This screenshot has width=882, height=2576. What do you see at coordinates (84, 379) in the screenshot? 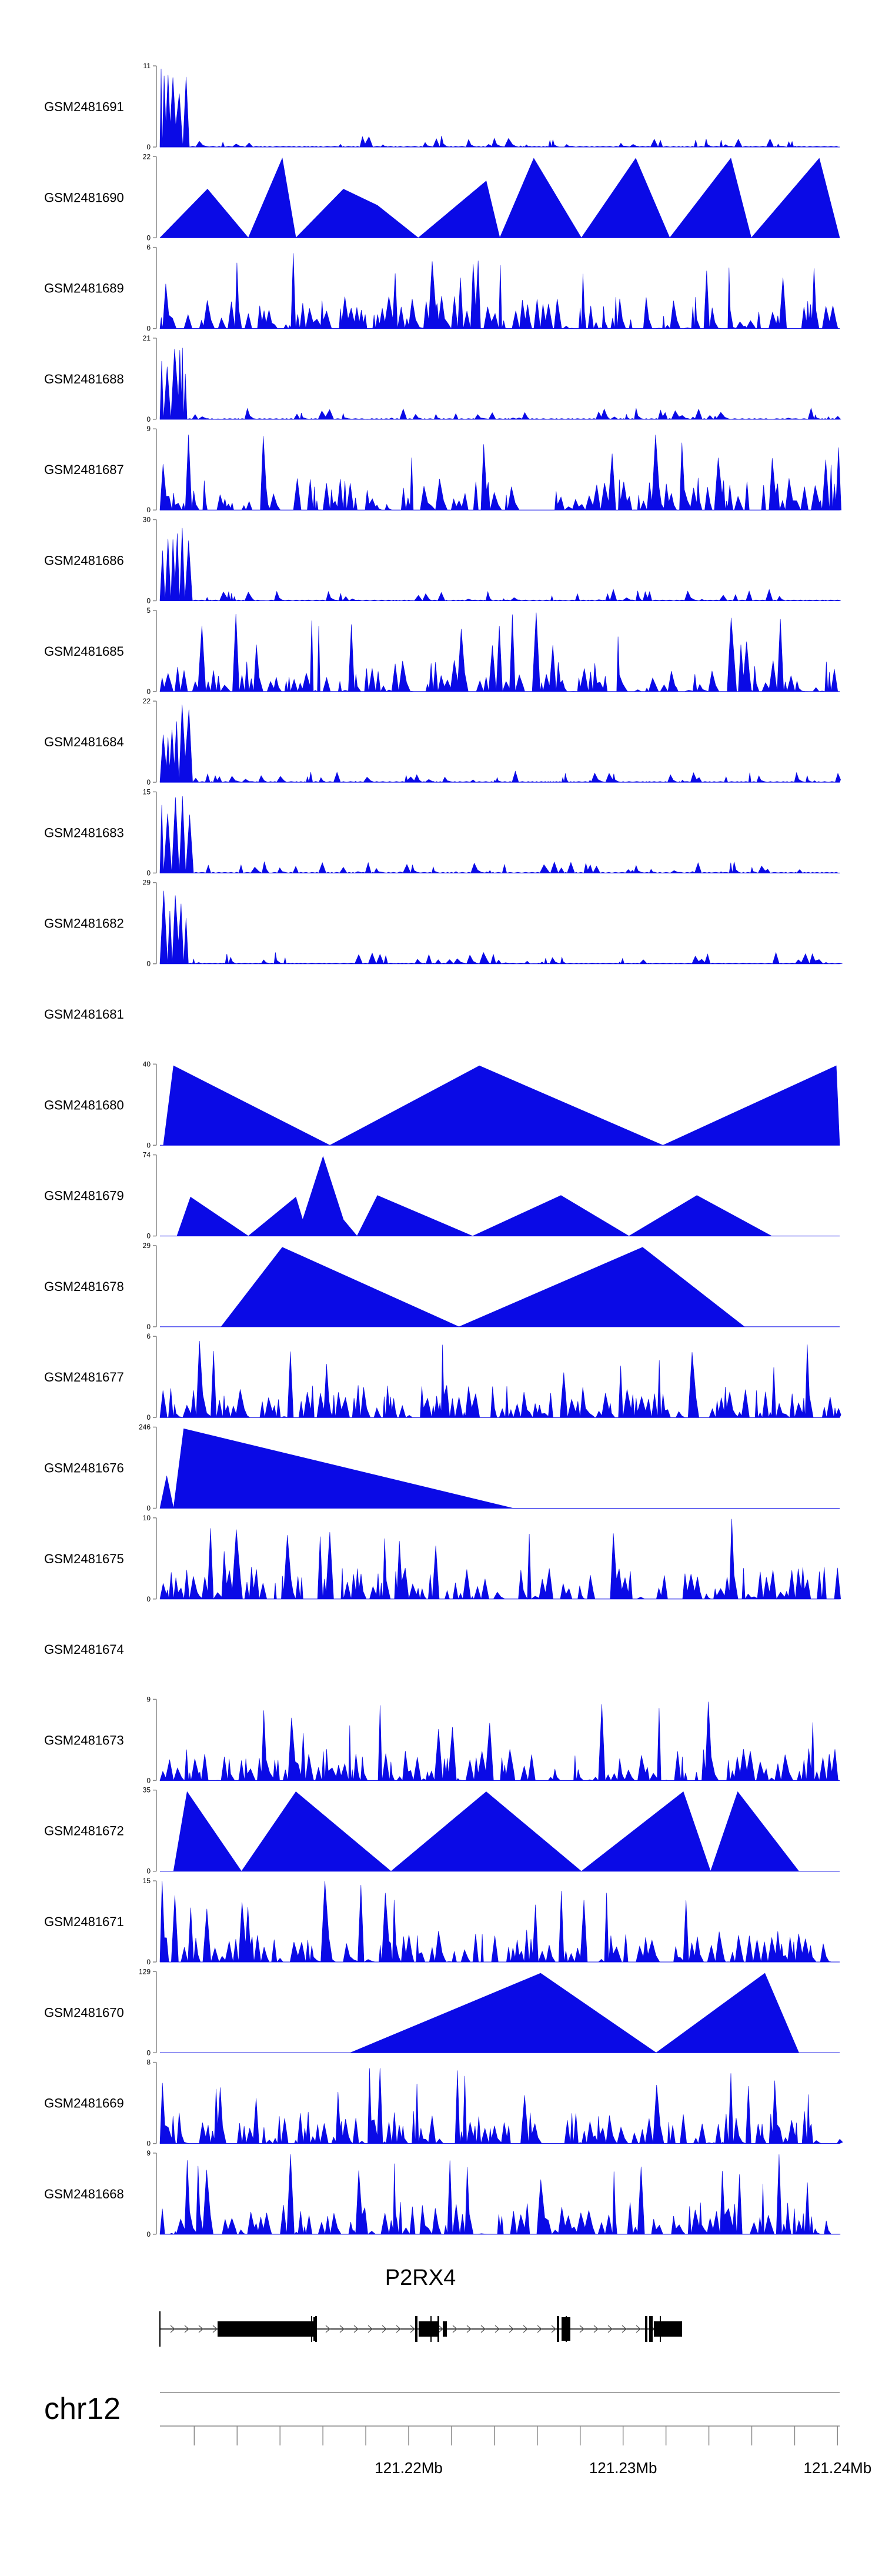
I see `track-label: GSM2481688` at bounding box center [84, 379].